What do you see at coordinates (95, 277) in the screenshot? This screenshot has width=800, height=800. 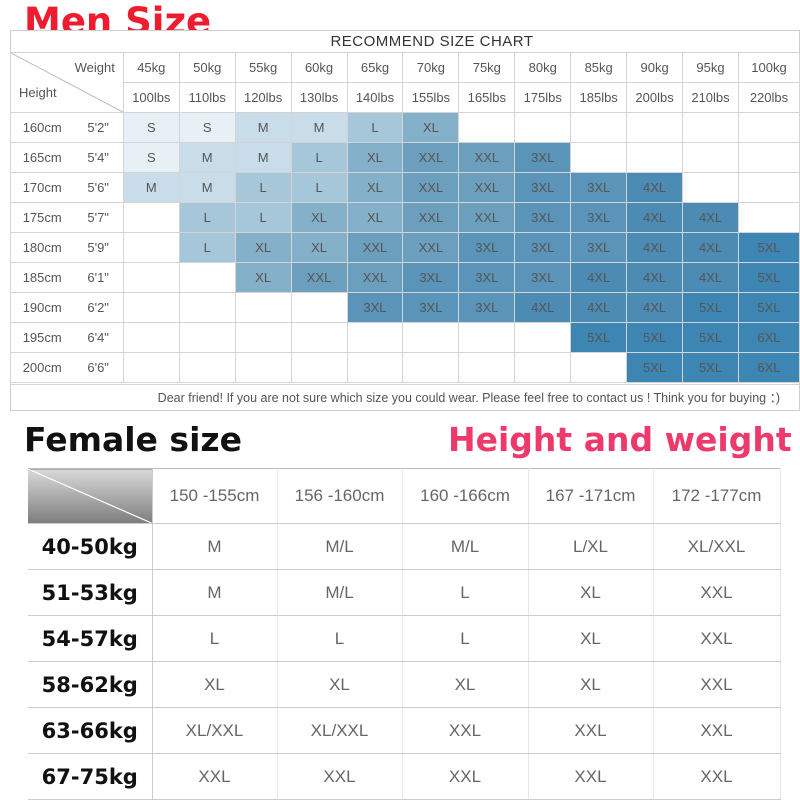 I see `height-ft-cell: 6'1"` at bounding box center [95, 277].